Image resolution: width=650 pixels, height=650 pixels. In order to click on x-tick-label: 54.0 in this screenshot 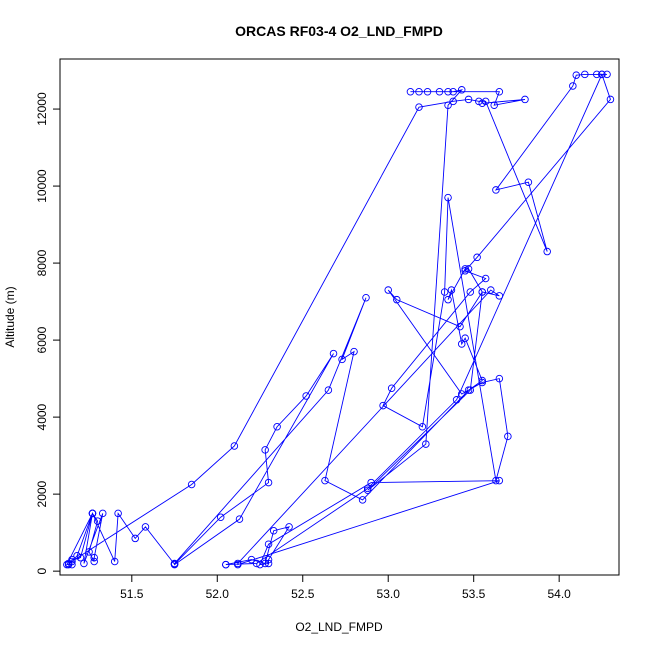, I will do `click(559, 594)`.